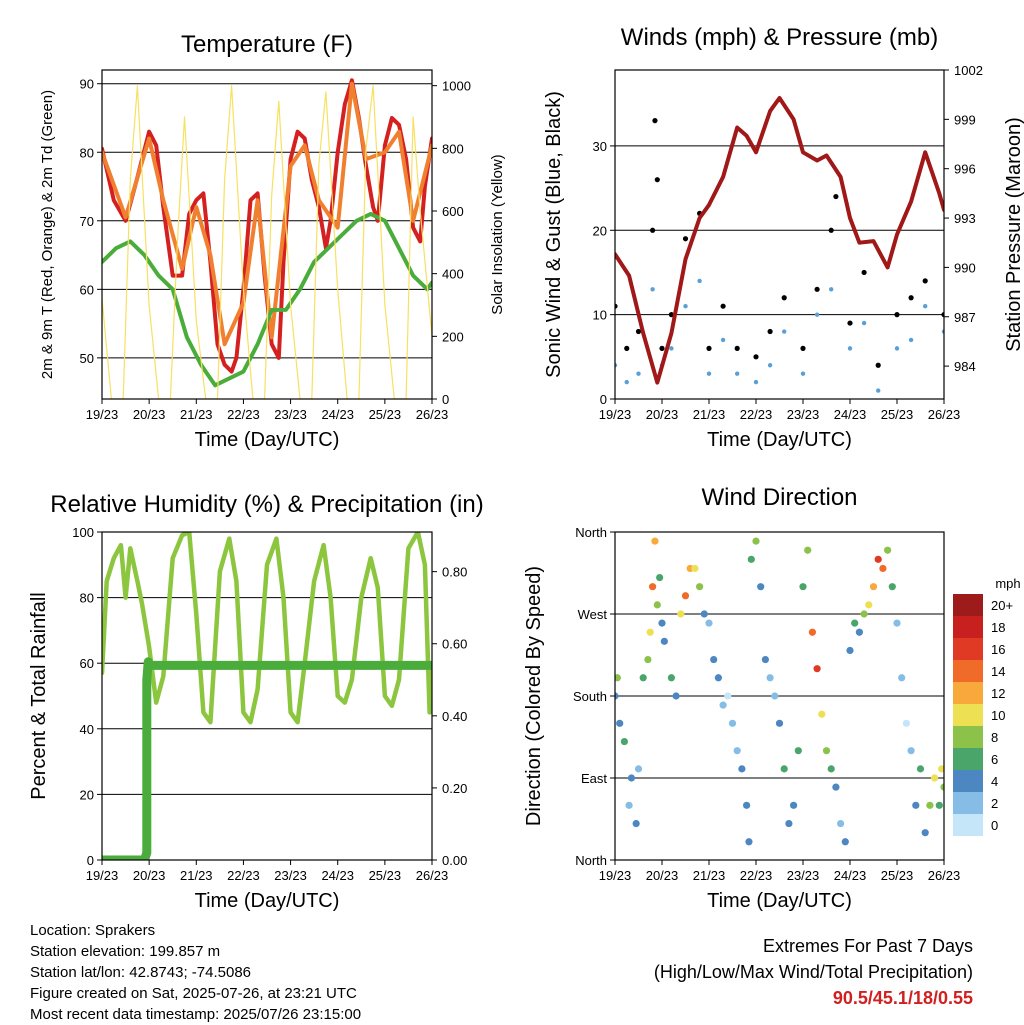 The height and width of the screenshot is (1025, 1024). What do you see at coordinates (87, 84) in the screenshot?
I see `y-tick-label: 90` at bounding box center [87, 84].